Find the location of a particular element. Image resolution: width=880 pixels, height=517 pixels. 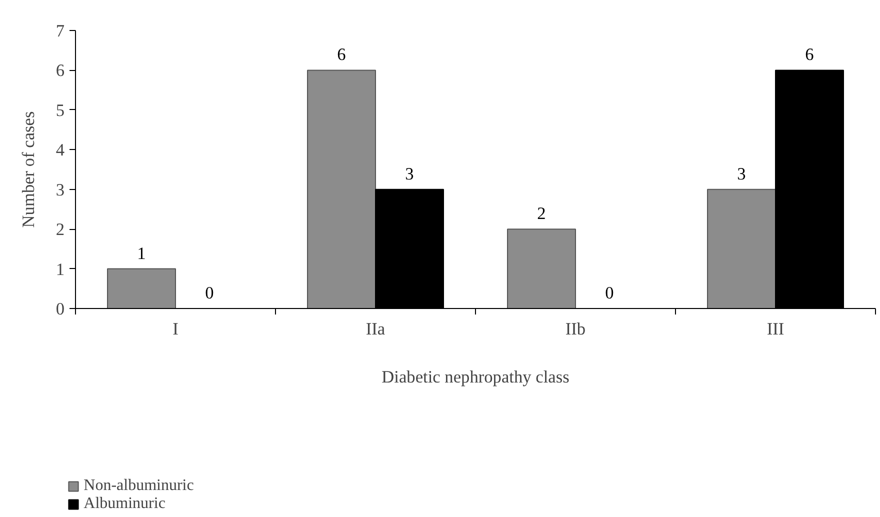

x-tick-label: I is located at coordinates (175, 329).